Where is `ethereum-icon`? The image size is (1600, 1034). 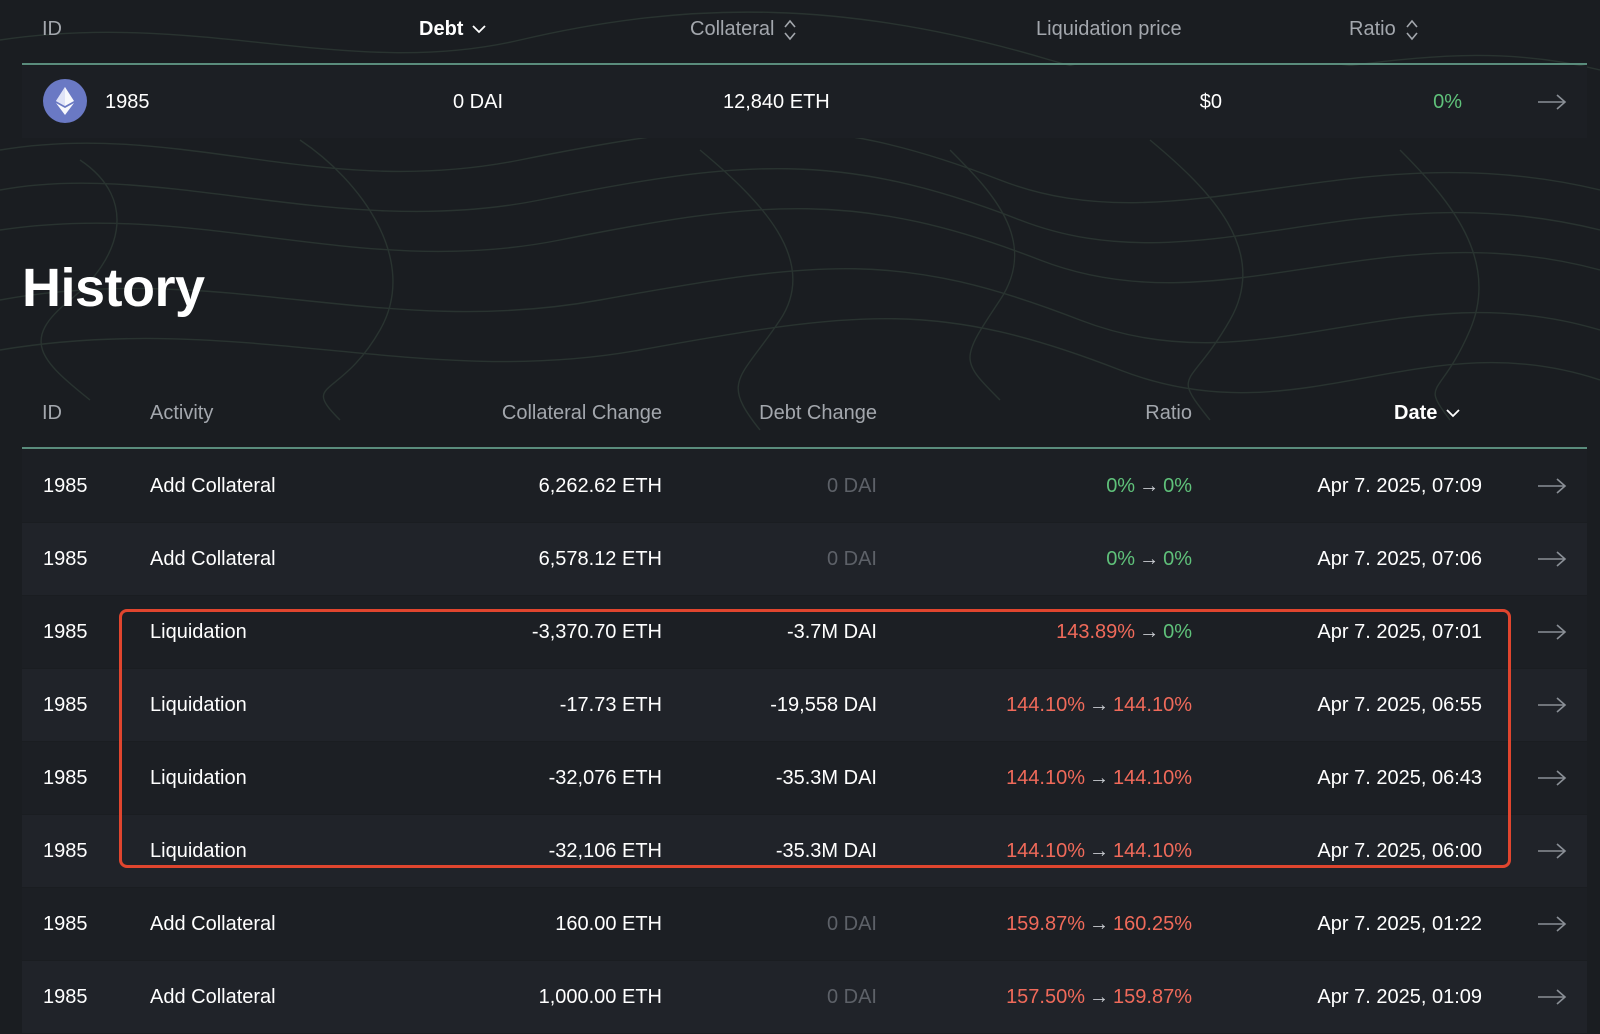 ethereum-icon is located at coordinates (65, 101).